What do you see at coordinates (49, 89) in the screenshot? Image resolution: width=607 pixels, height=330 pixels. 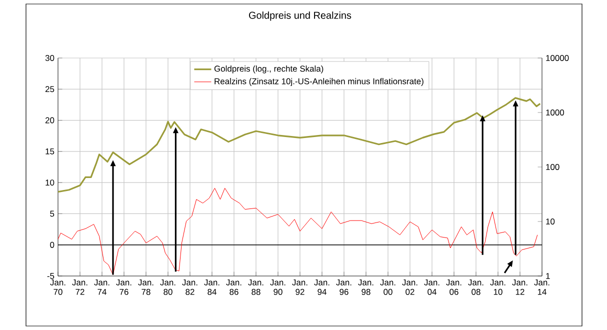 I see `y-tick-label: 25` at bounding box center [49, 89].